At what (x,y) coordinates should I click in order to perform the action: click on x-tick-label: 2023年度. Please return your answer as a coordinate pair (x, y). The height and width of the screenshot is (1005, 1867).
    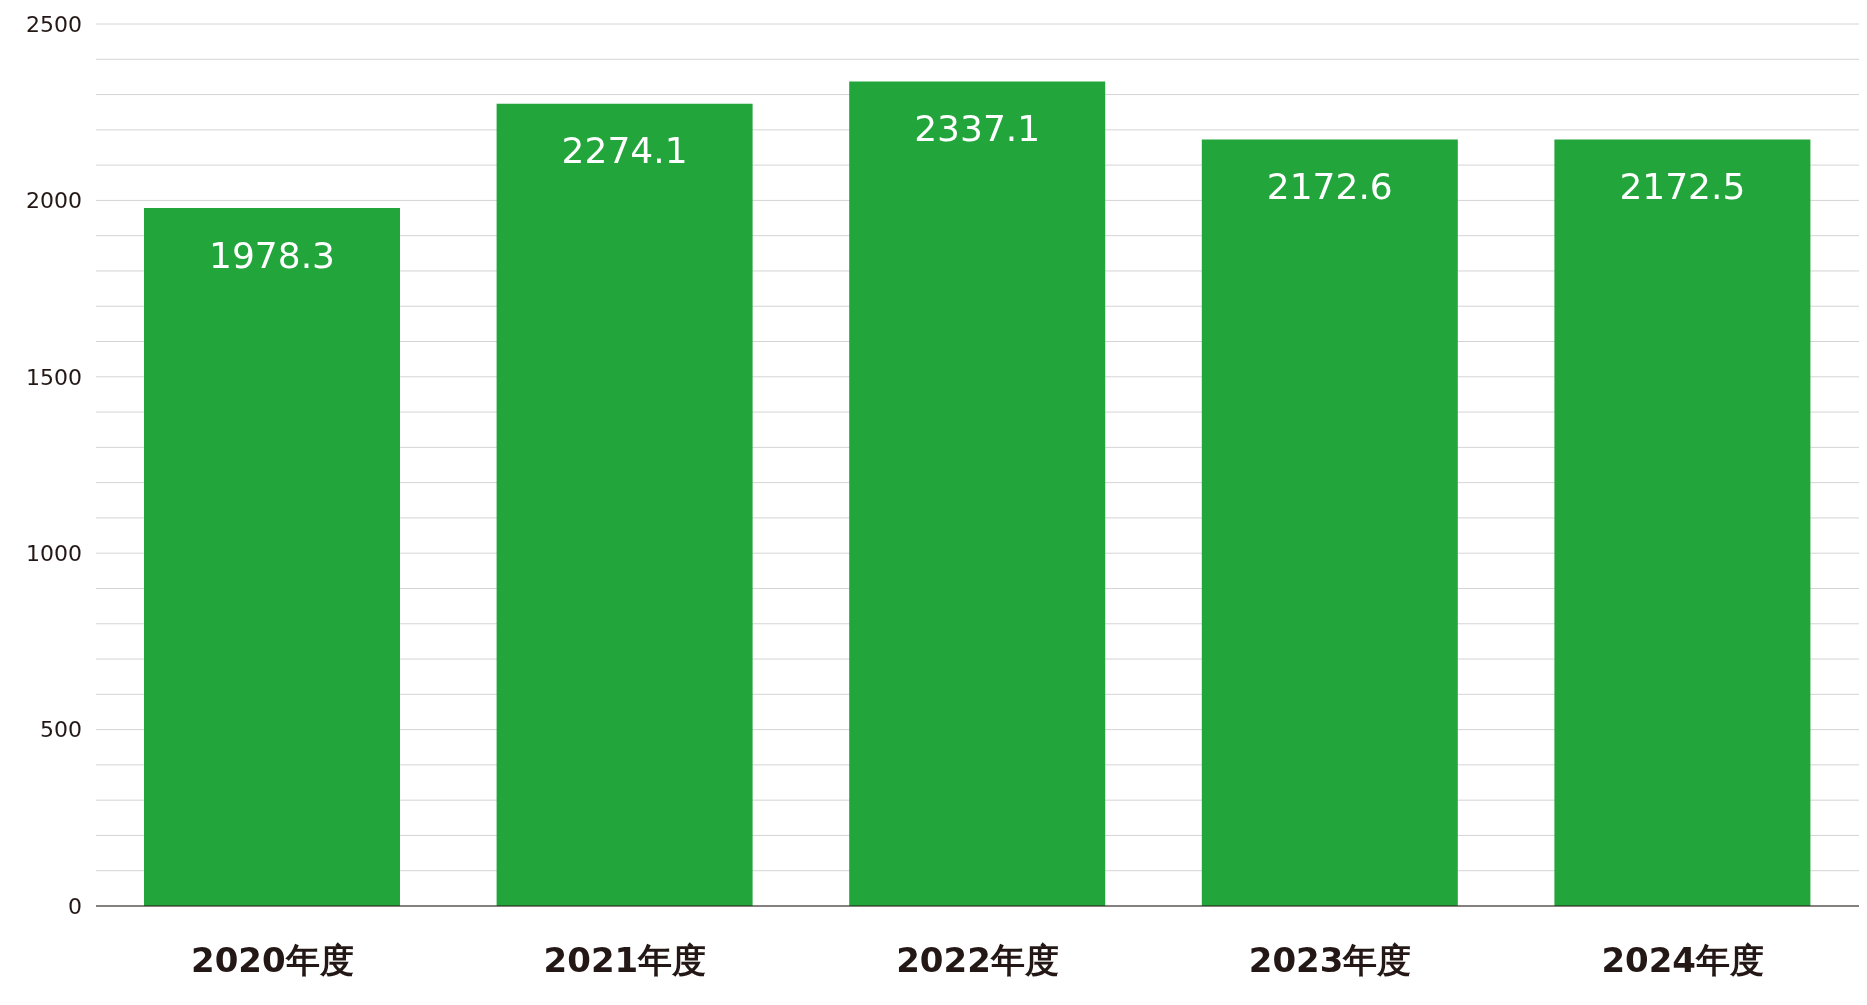
    Looking at the image, I should click on (1330, 960).